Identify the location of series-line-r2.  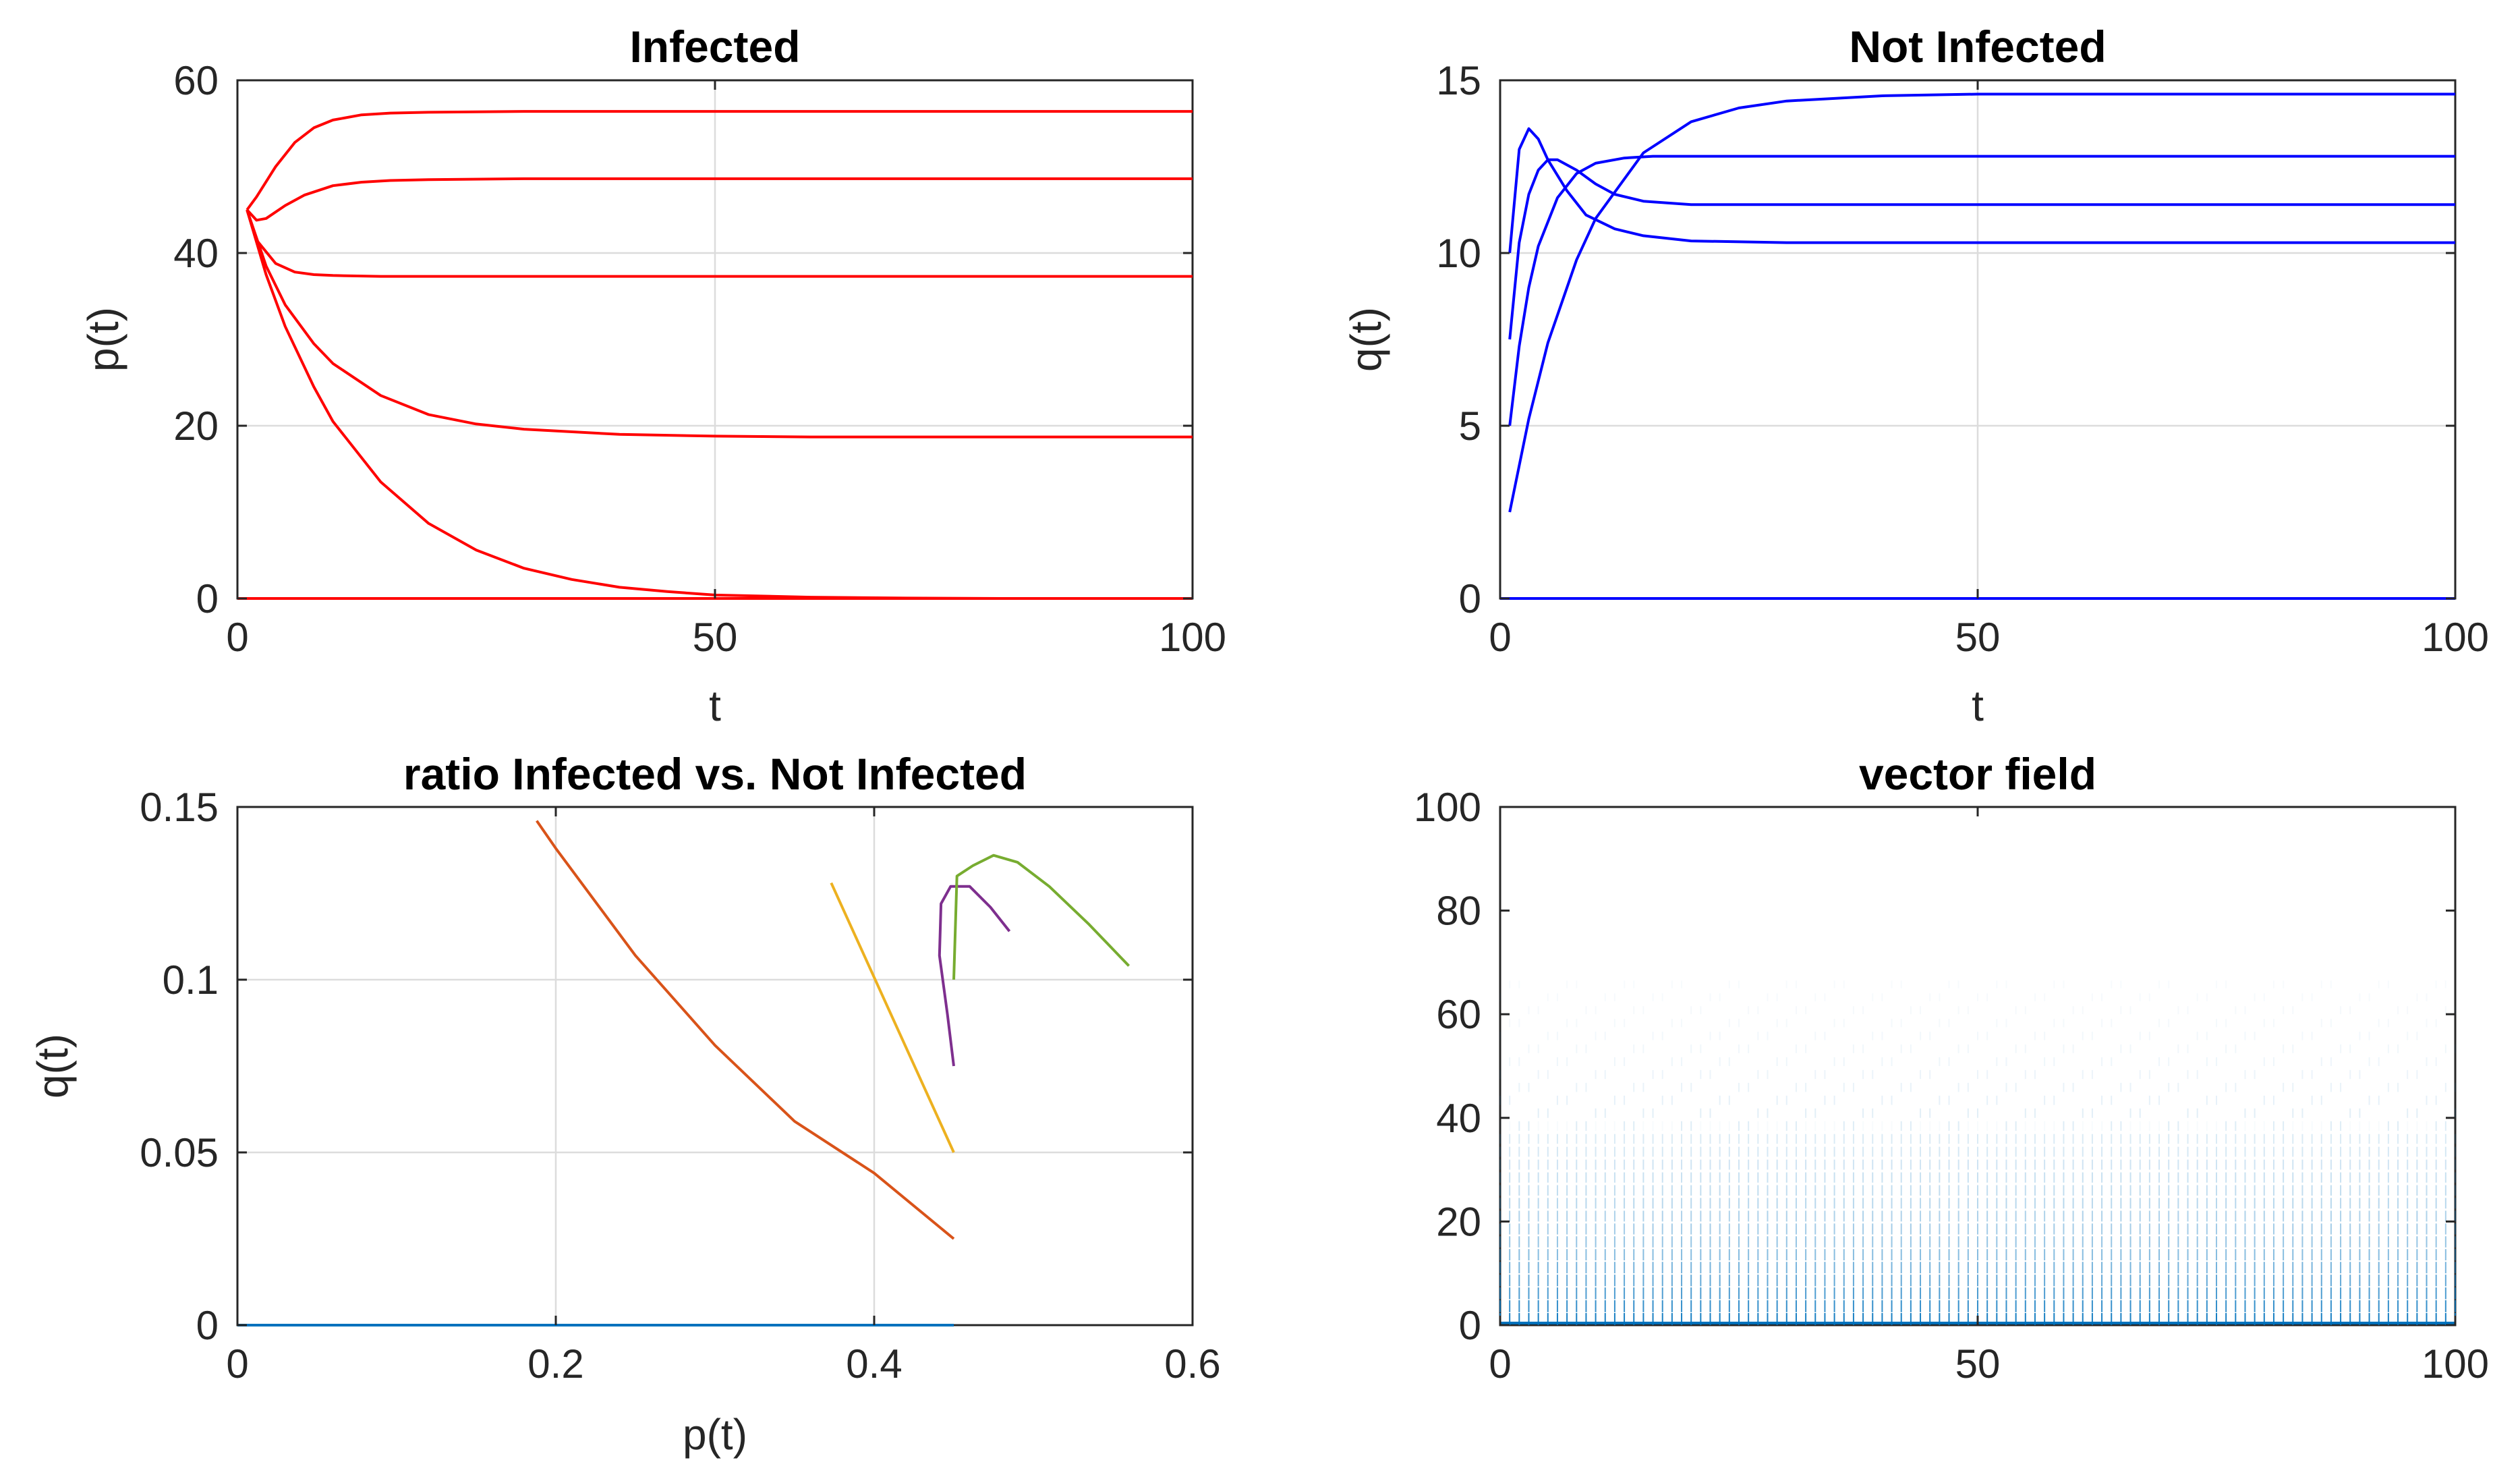
(745, 1030).